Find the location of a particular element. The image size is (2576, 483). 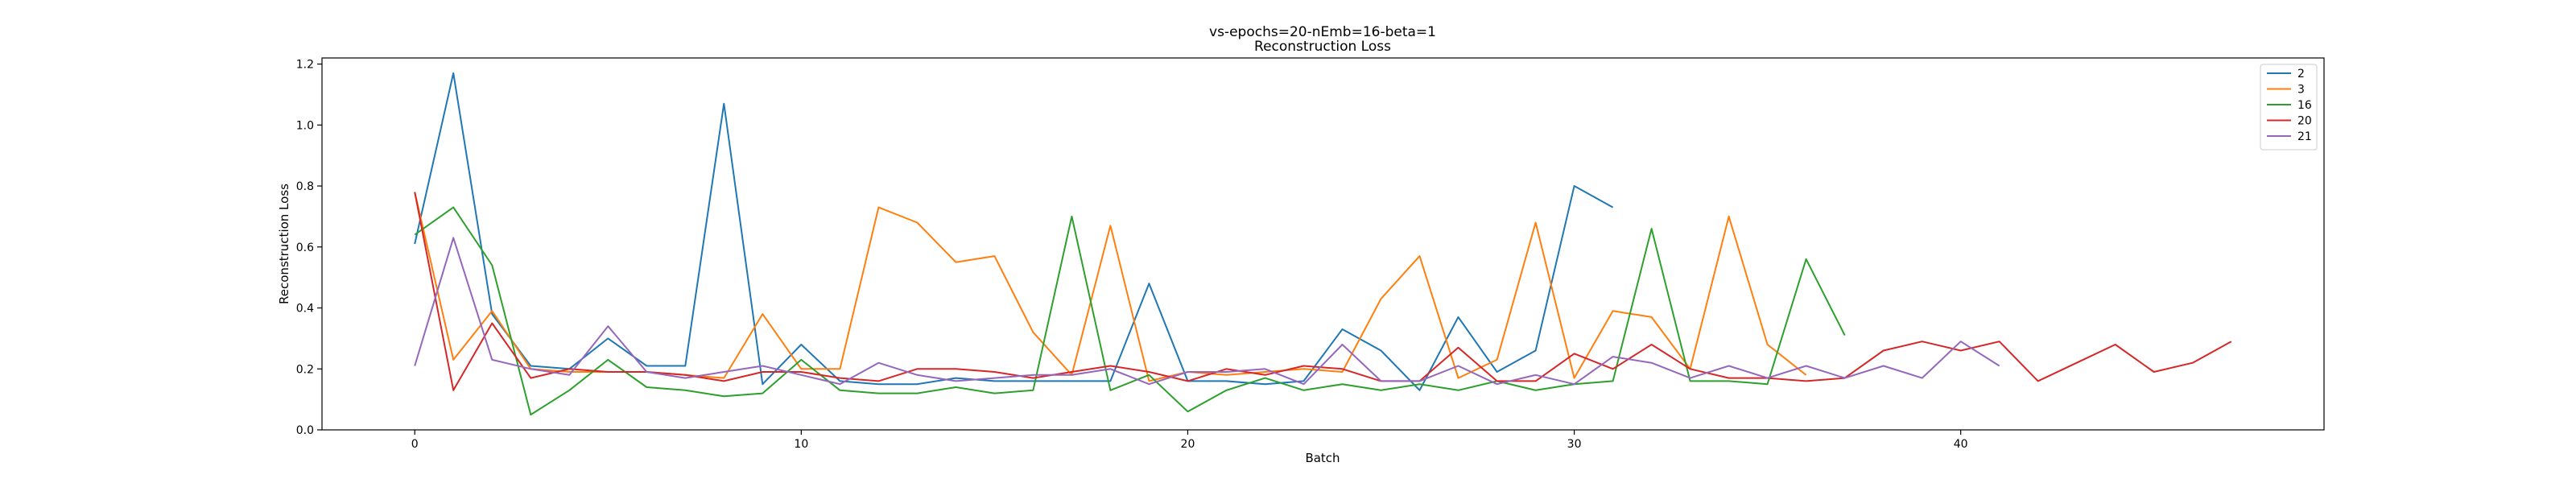

x-tick-label: 0 is located at coordinates (415, 444).